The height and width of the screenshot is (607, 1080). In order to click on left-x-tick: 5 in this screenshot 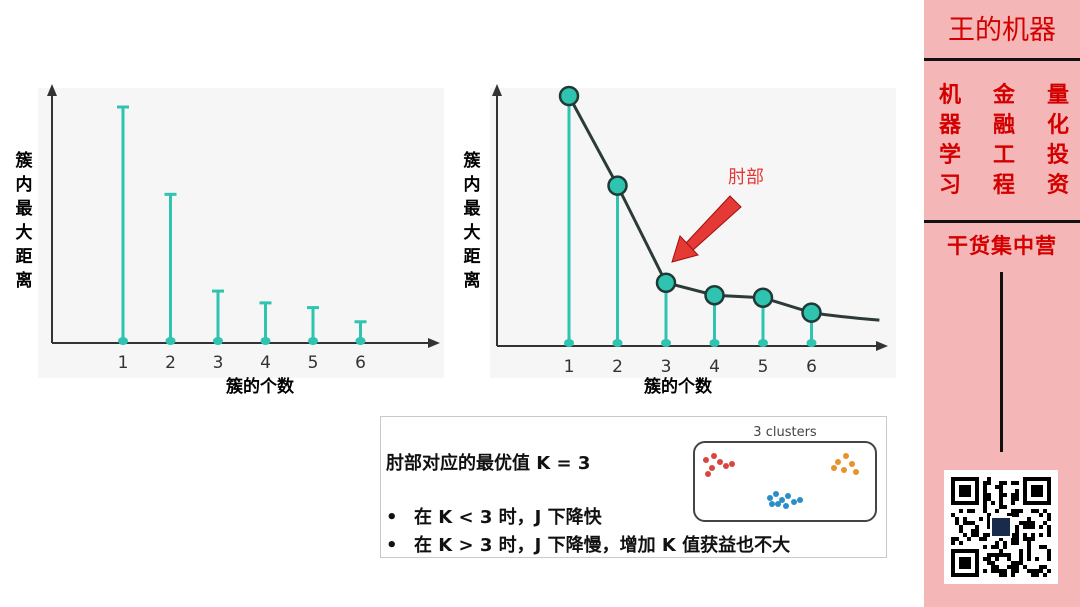, I will do `click(313, 363)`.